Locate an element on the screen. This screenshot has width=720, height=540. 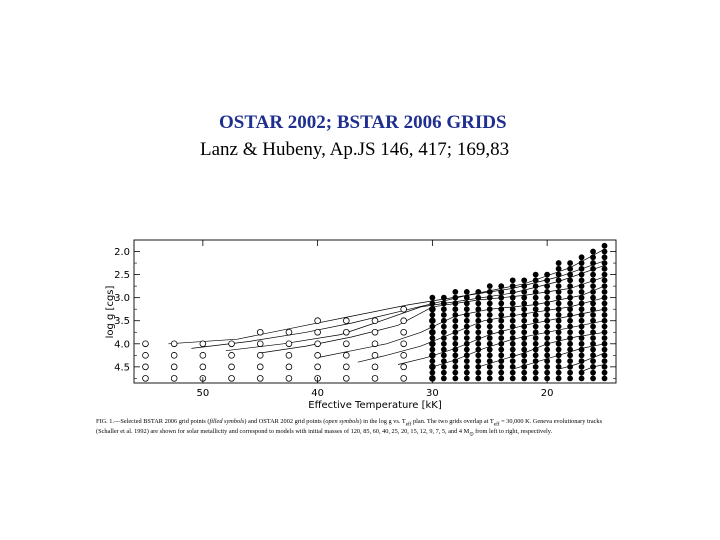
y-tick-label: 4.5 is located at coordinates (122, 367).